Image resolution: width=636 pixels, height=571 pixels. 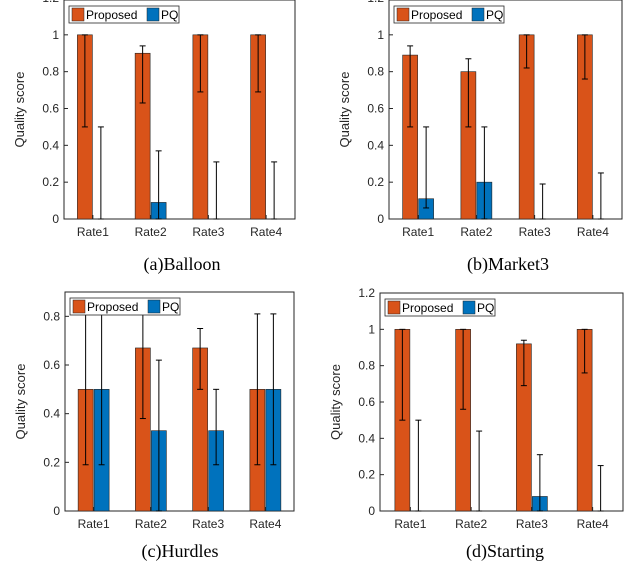 I want to click on panel-caption: (c)Hurdles, so click(x=180, y=551).